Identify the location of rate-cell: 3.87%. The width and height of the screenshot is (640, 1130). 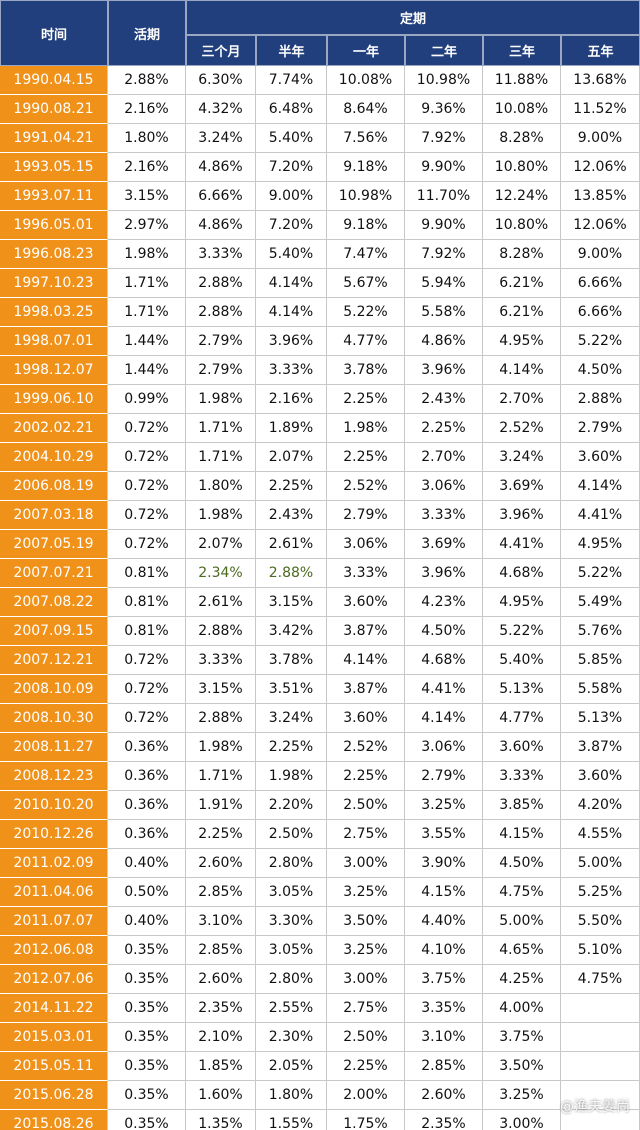
(366, 689).